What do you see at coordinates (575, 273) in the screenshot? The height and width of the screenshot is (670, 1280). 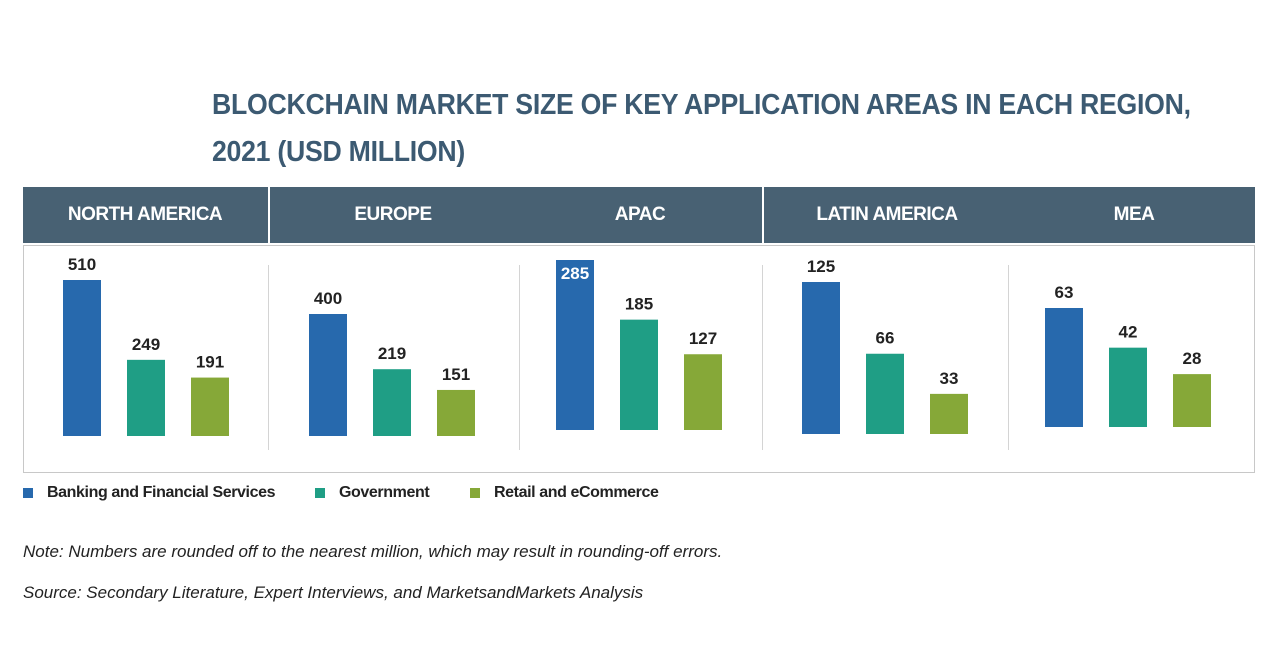 I see `data-label-apac-banking: 285` at bounding box center [575, 273].